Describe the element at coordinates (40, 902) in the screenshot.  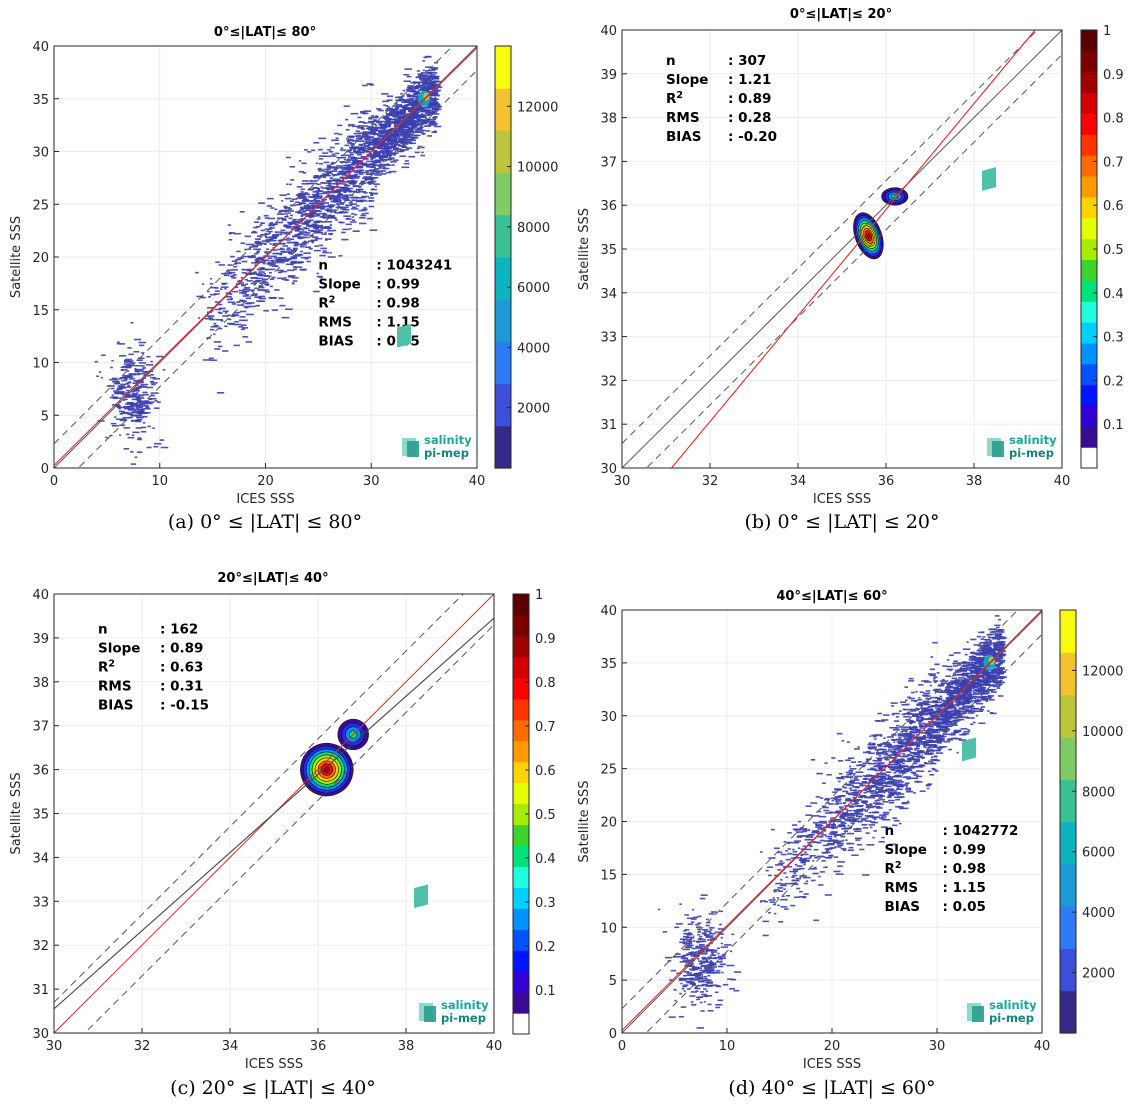
I see `y-tick-label: 33` at that location.